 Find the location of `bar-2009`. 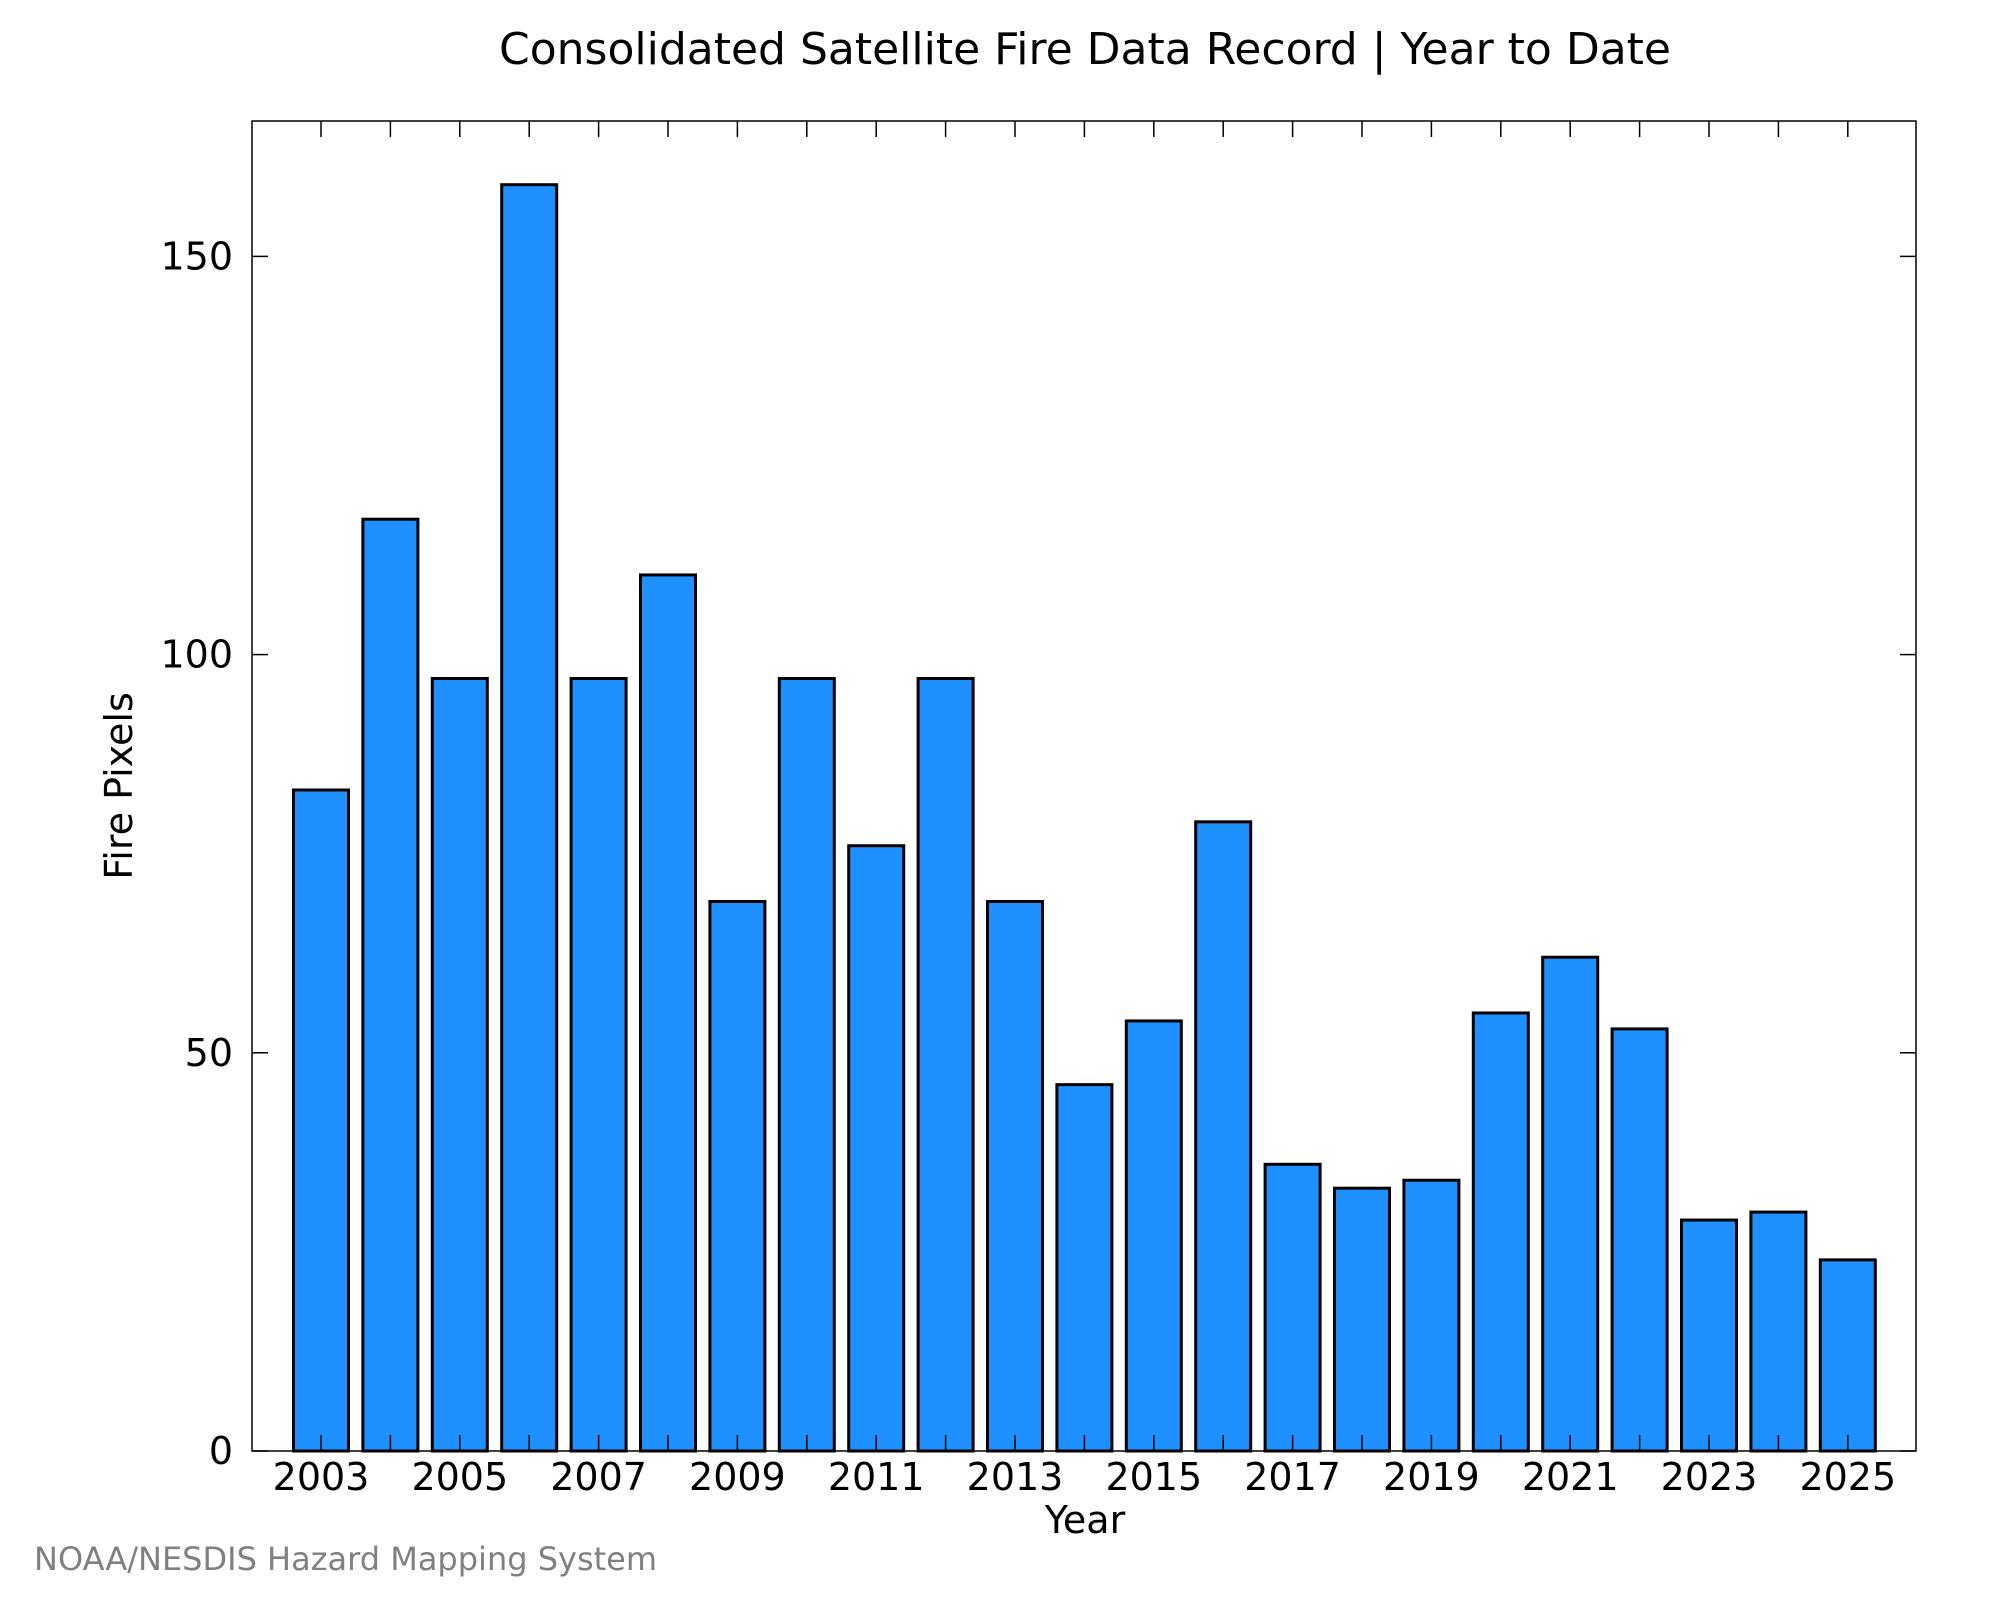

bar-2009 is located at coordinates (737, 1176).